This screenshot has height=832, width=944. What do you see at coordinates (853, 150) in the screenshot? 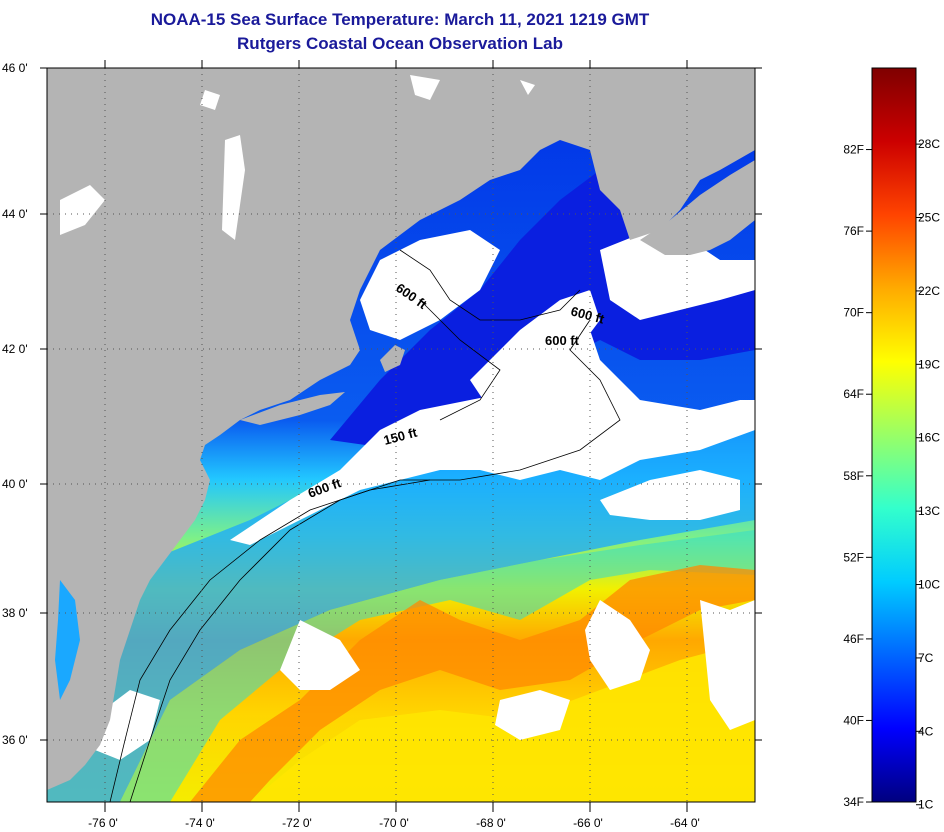
I see `colorbar-f-label: 82F` at bounding box center [853, 150].